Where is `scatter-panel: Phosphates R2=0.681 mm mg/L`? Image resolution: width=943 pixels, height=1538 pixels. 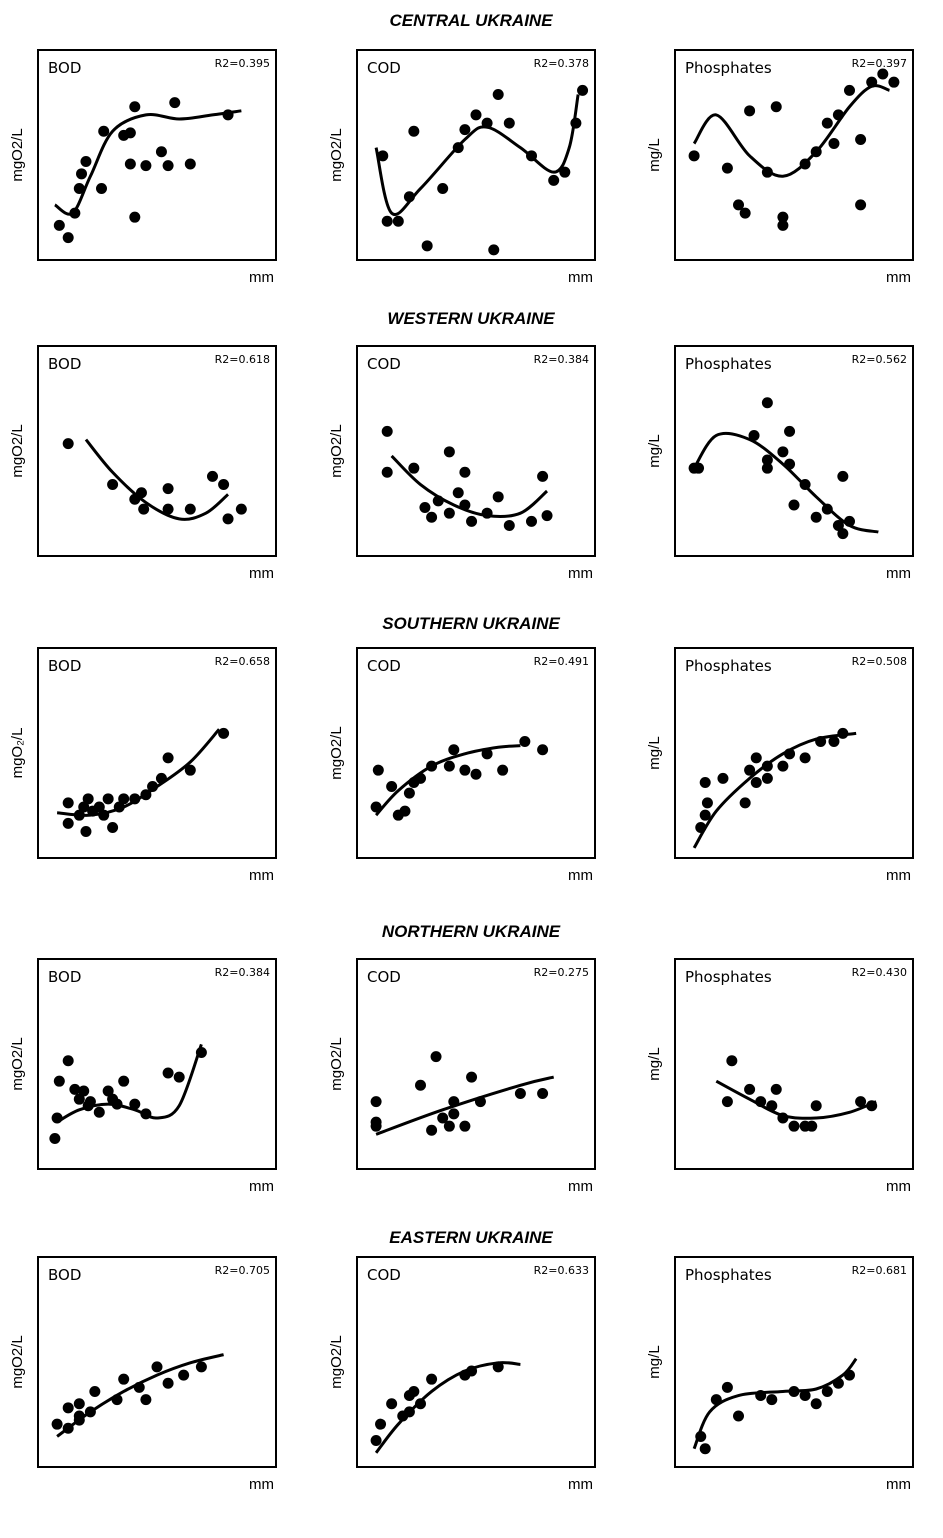 scatter-panel: Phosphates R2=0.681 mm mg/L is located at coordinates (780, 1374).